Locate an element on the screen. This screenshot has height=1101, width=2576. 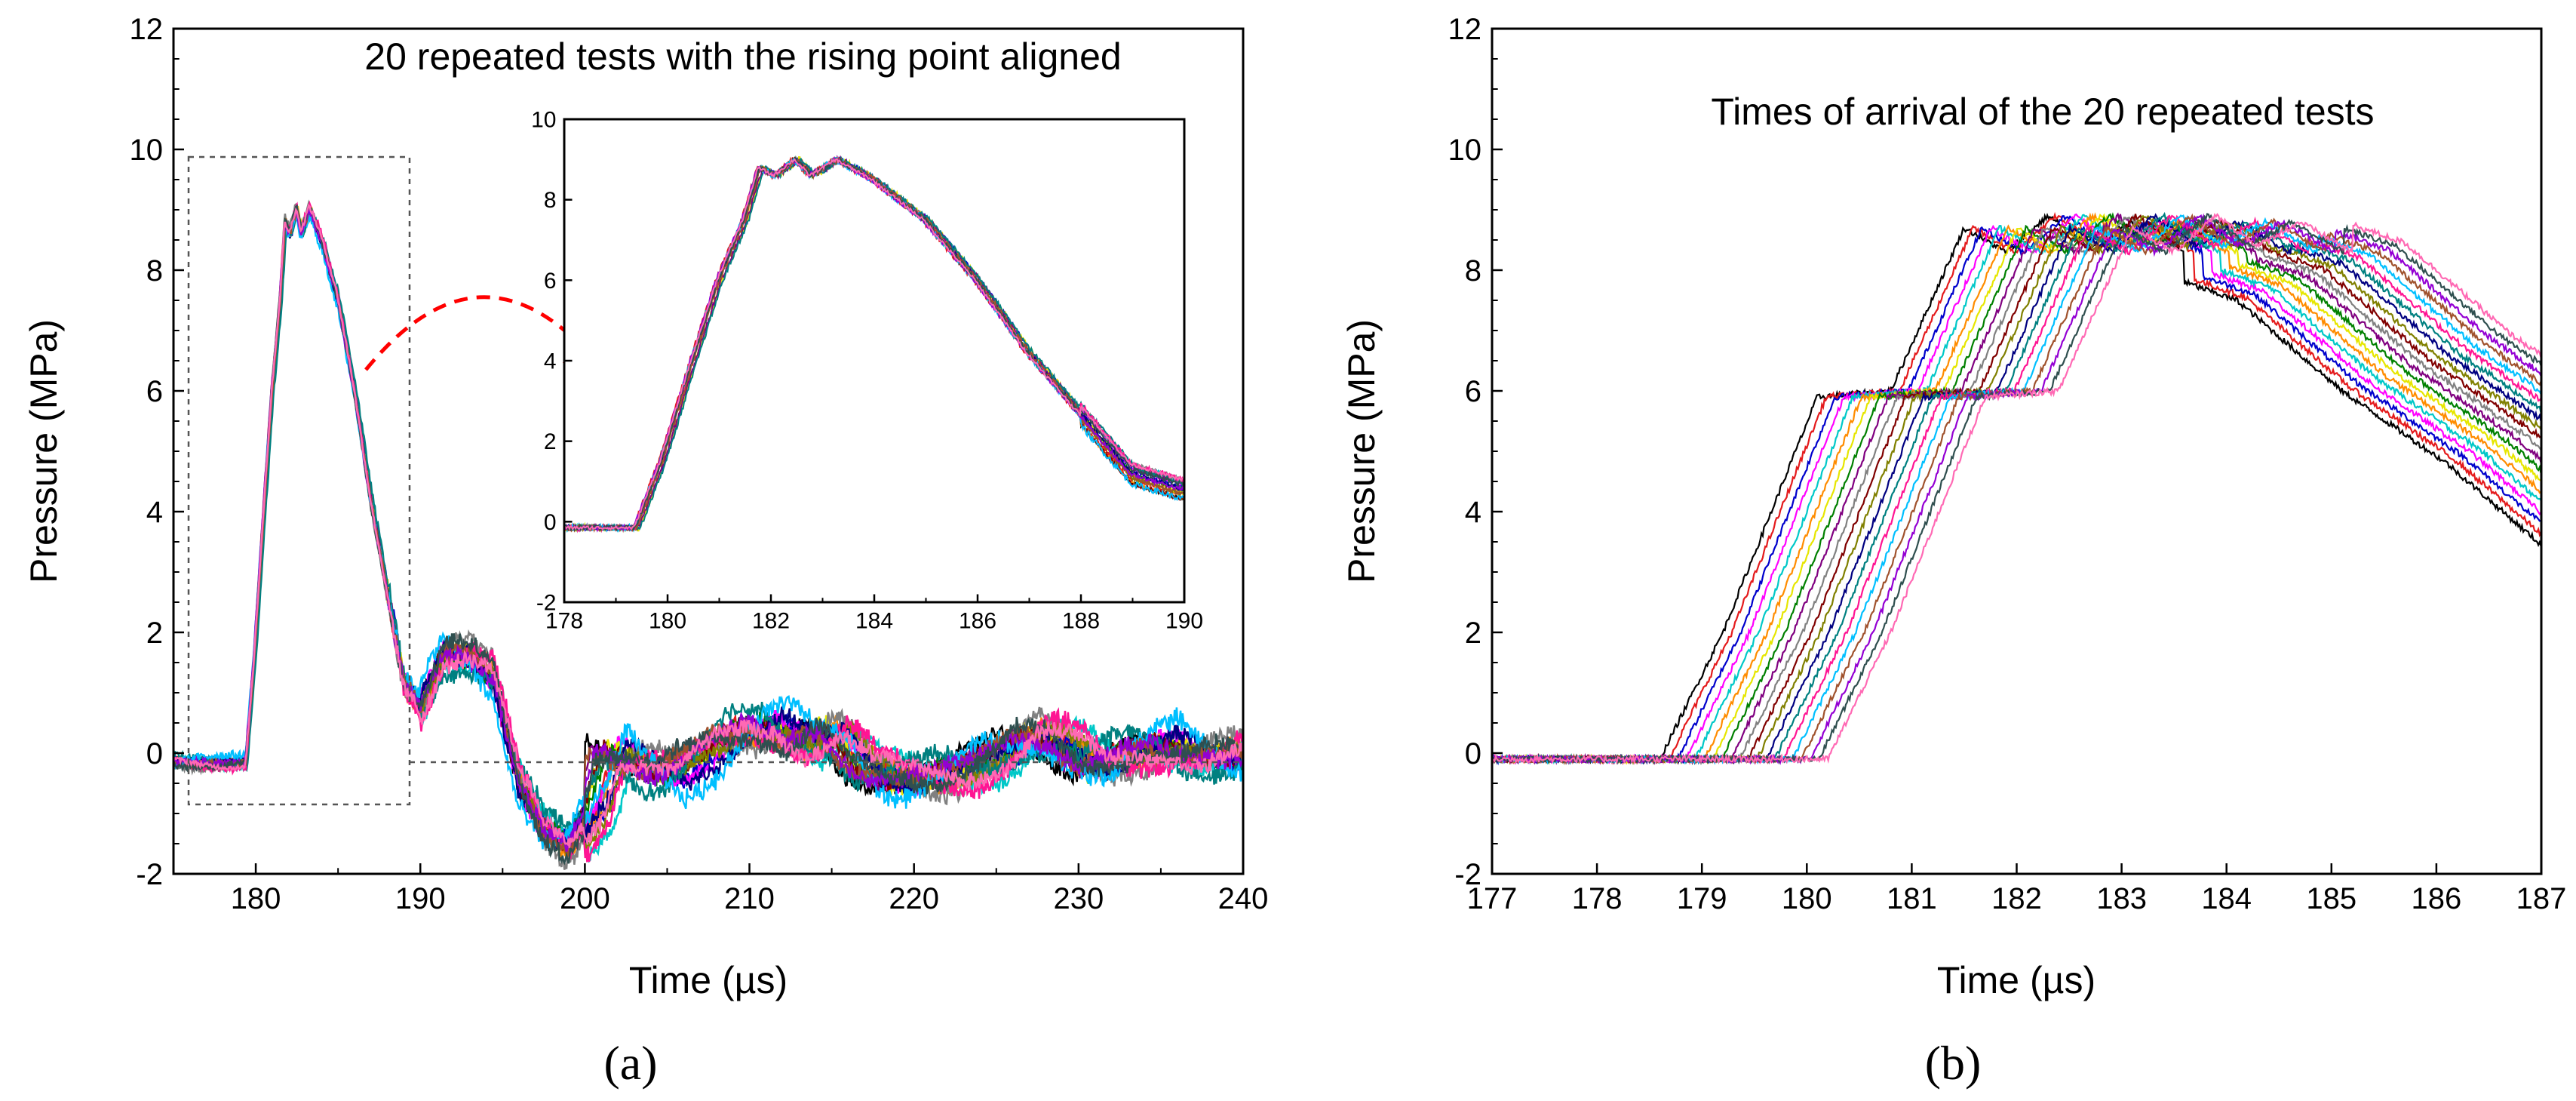
chart-a-inset-xtick-label: 190 is located at coordinates (1184, 621).